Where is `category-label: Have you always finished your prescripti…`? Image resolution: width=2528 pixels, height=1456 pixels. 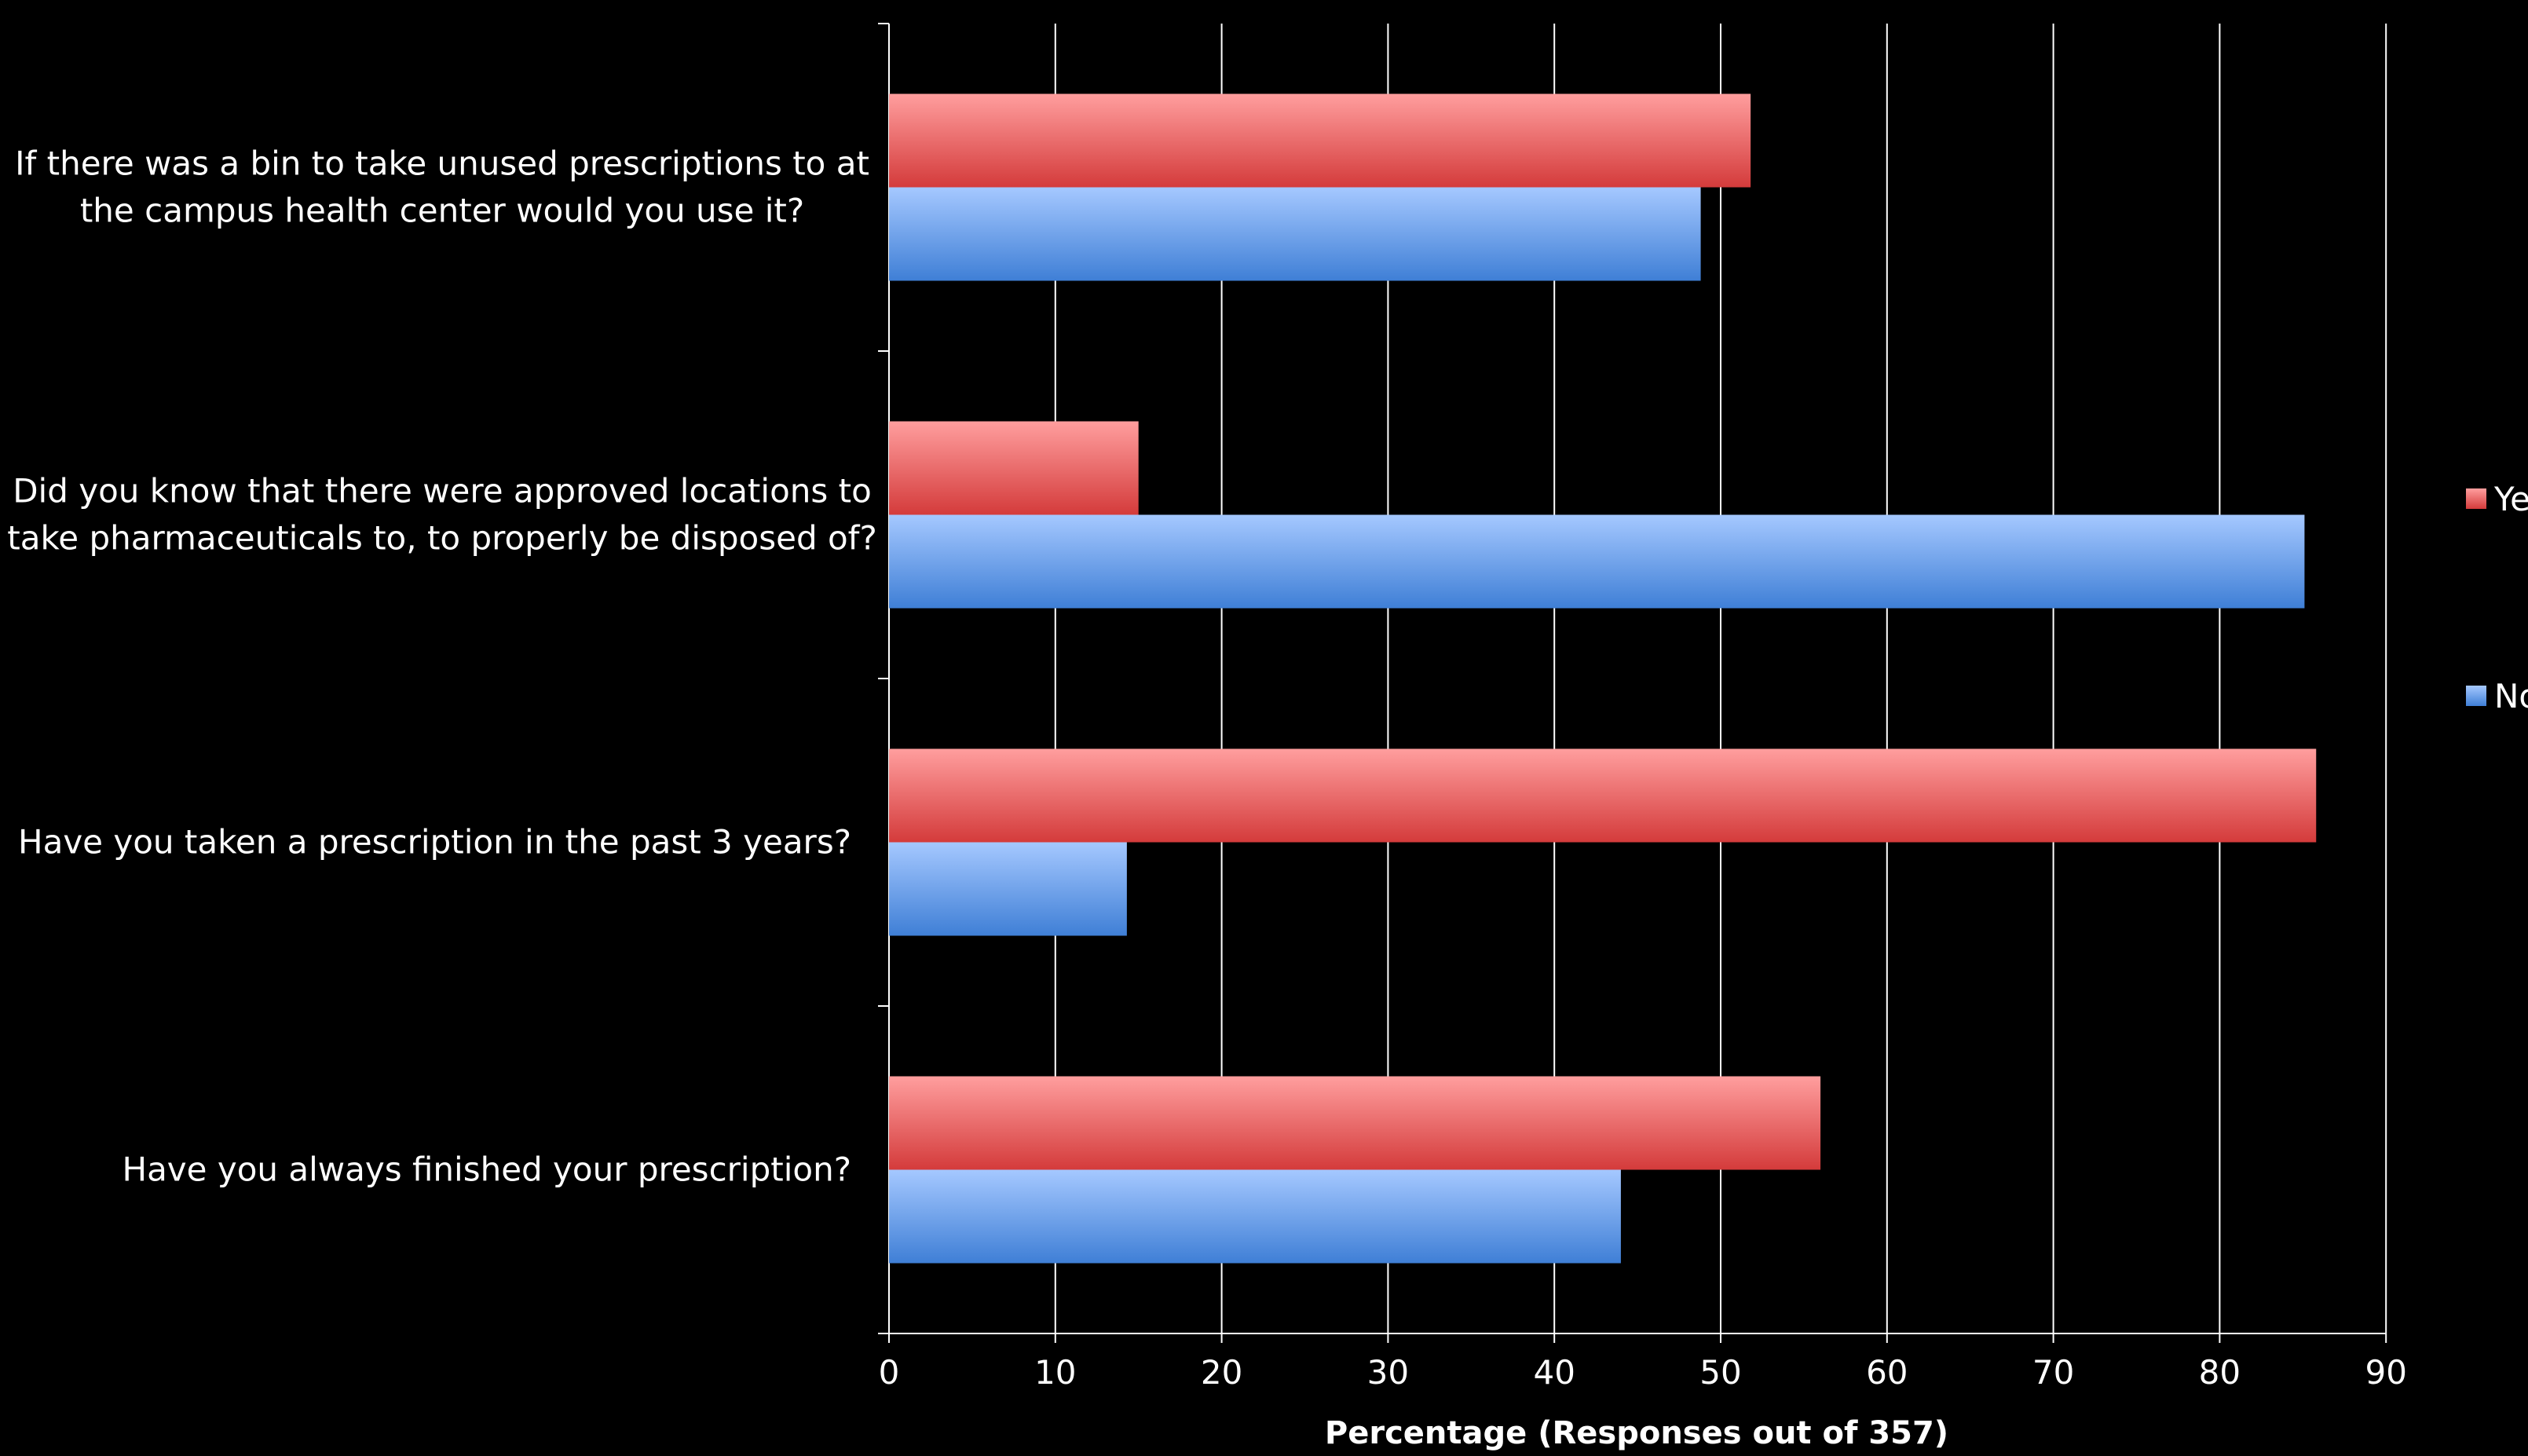
category-label: Have you always finished your prescripti… is located at coordinates (486, 1170).